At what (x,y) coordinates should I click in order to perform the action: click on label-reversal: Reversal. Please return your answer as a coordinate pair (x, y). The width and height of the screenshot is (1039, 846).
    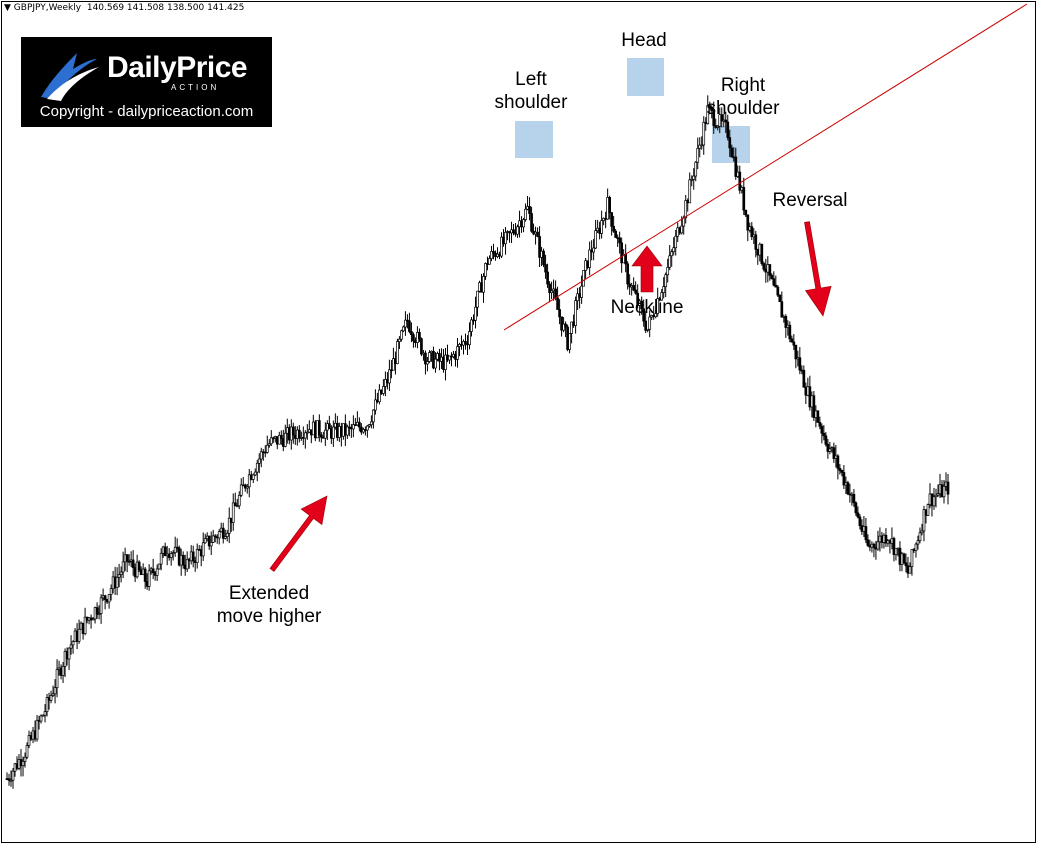
    Looking at the image, I should click on (810, 200).